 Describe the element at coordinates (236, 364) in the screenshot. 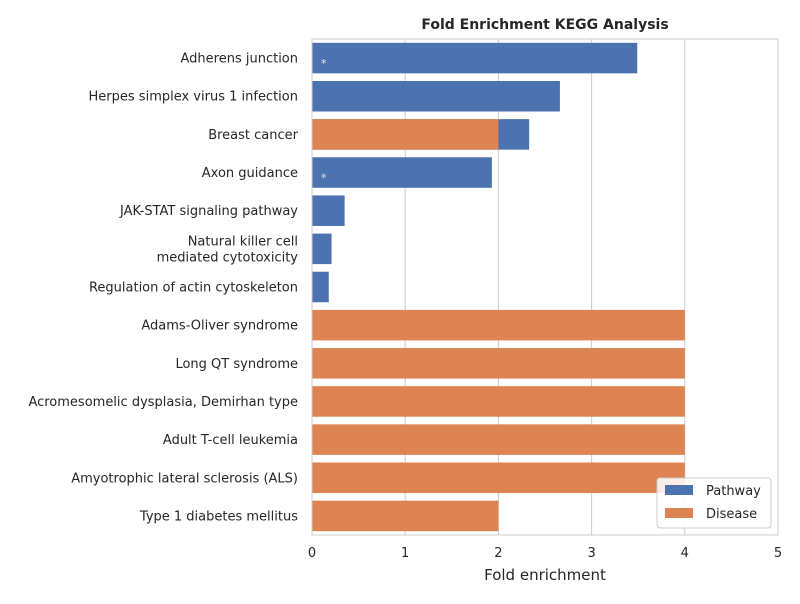

I see `category-label: Long QT syndrome` at that location.